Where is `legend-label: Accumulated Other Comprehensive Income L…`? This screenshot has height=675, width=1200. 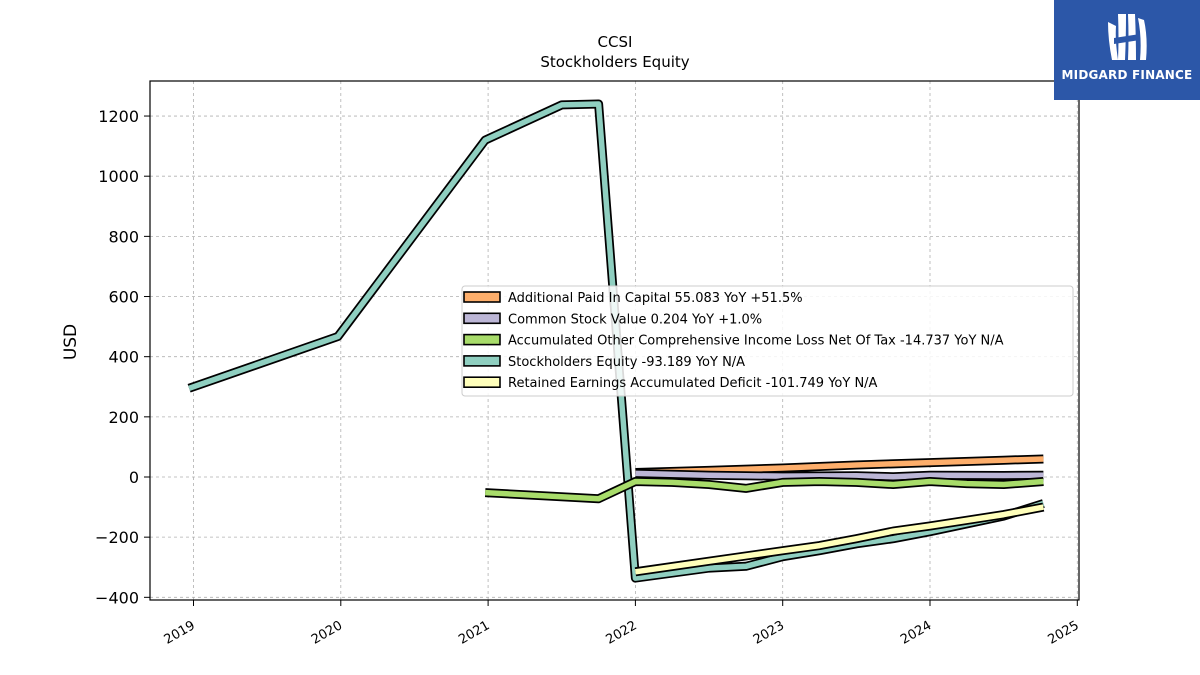 legend-label: Accumulated Other Comprehensive Income L… is located at coordinates (756, 341).